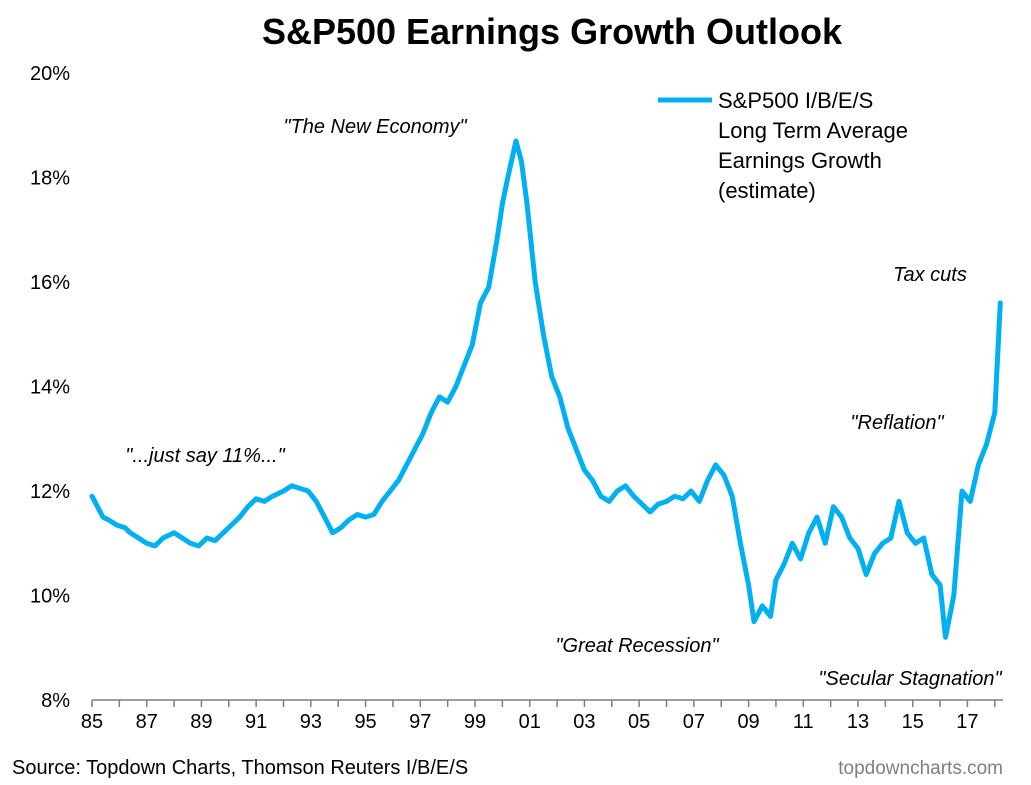 This screenshot has height=785, width=1031. Describe the element at coordinates (50, 597) in the screenshot. I see `y-tick-label: 10%` at that location.